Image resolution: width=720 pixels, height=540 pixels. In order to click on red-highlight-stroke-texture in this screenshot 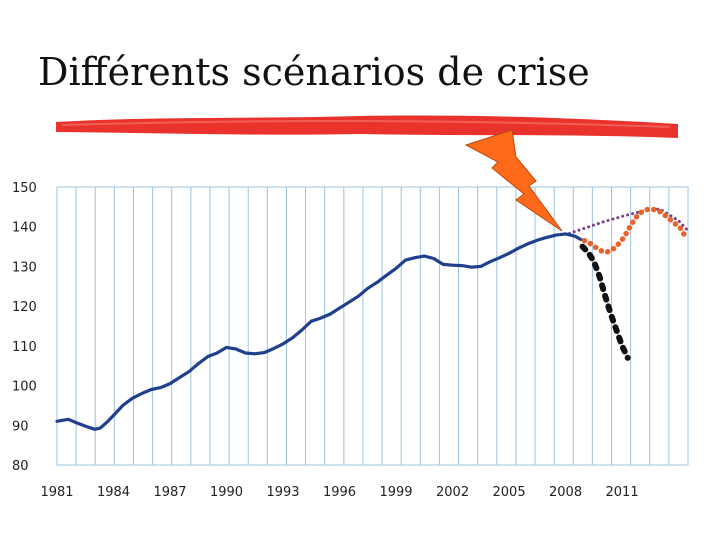, I will do `click(366, 124)`.